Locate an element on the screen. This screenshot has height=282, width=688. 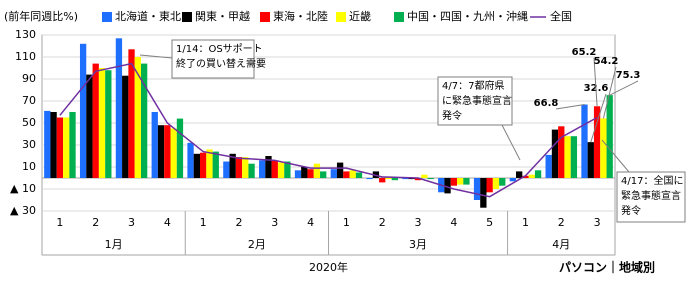
x-tick-label: 3 is located at coordinates (597, 222).